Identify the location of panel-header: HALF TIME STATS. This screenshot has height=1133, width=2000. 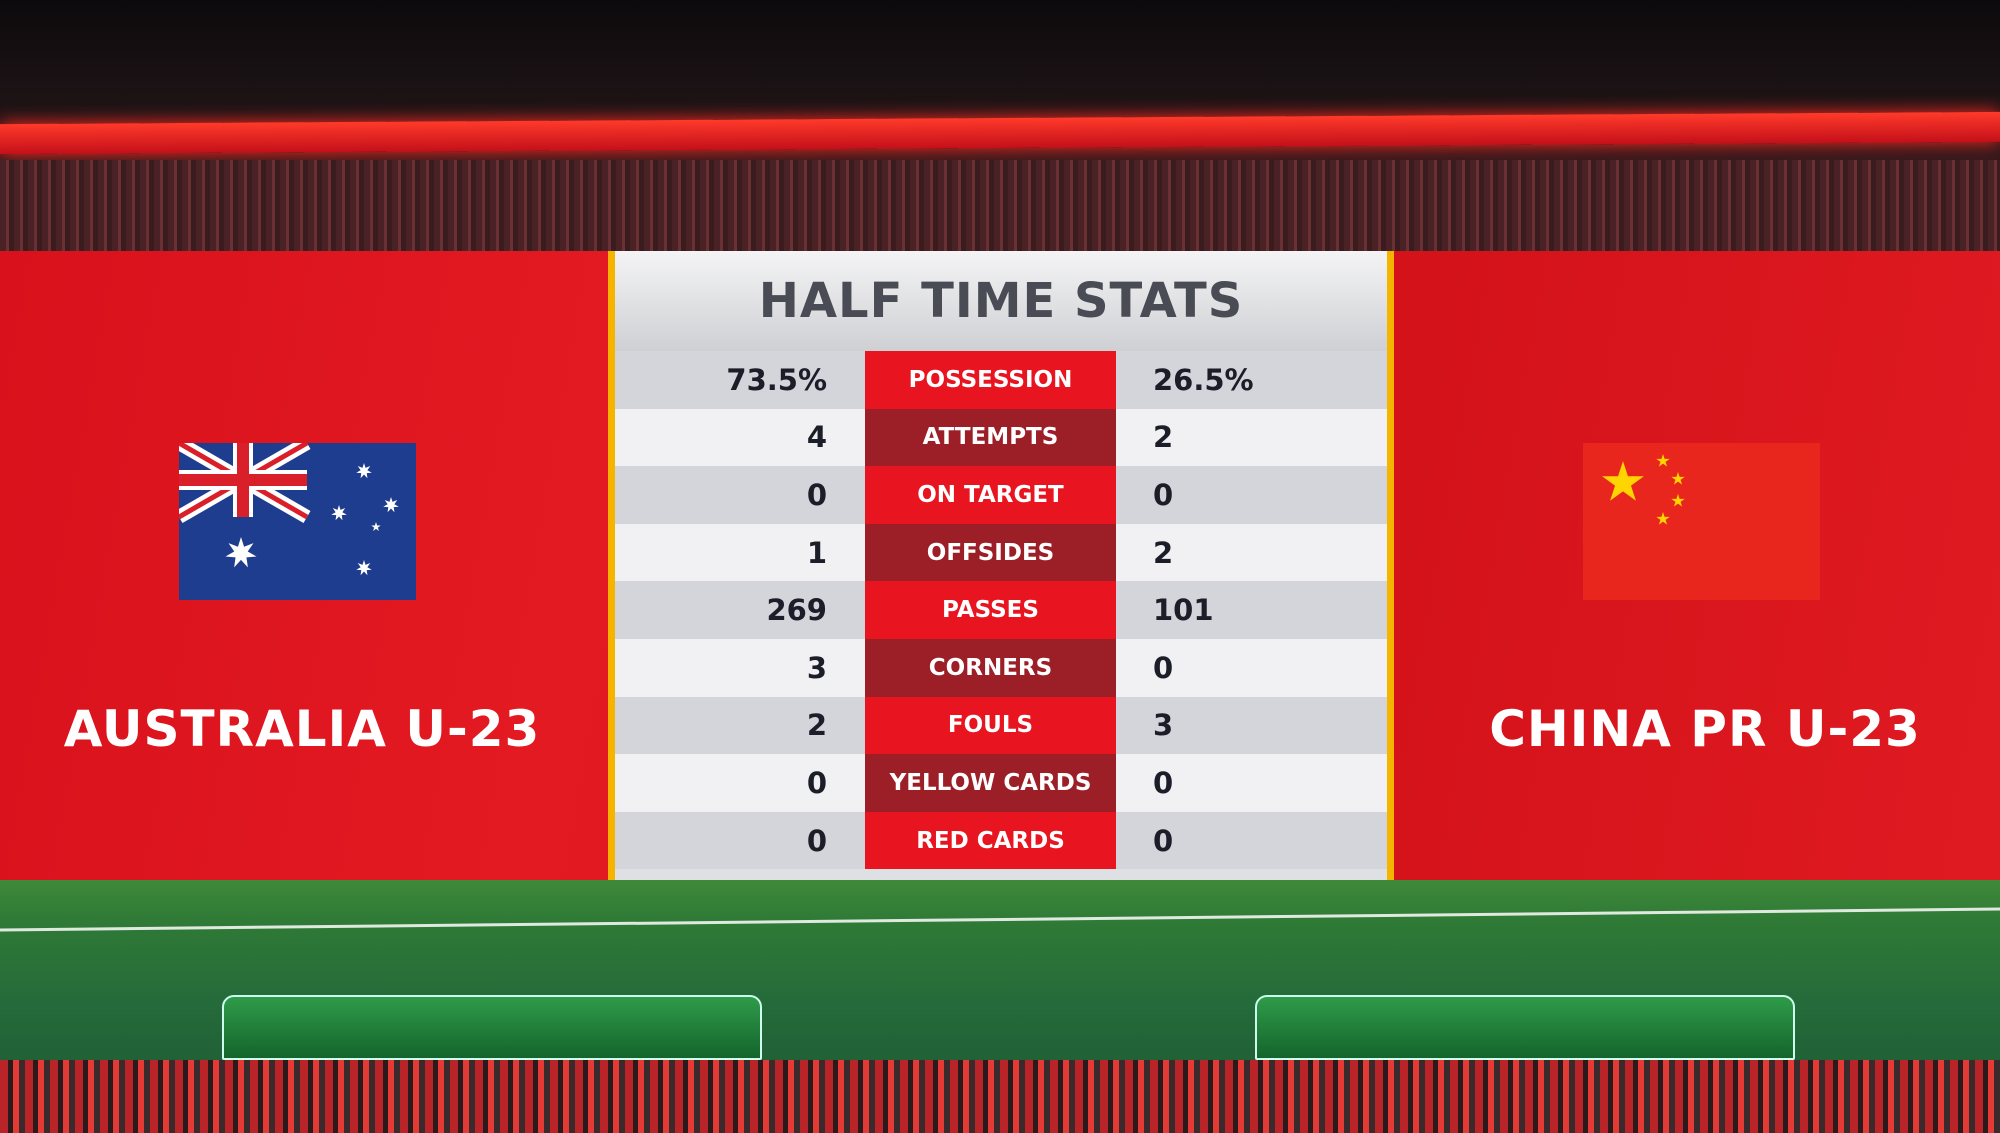
(1001, 301).